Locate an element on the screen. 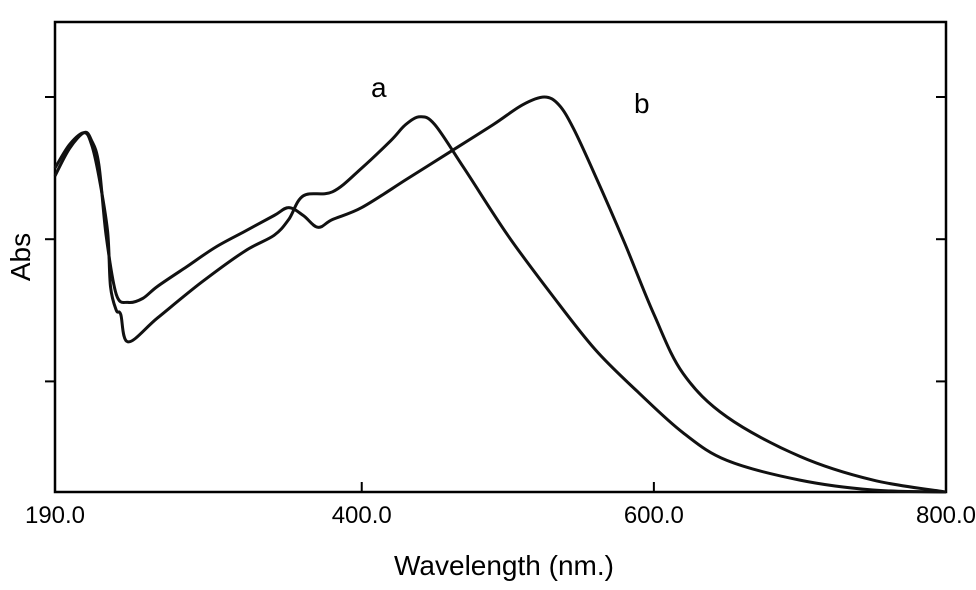 The width and height of the screenshot is (976, 590). series-label-b: b is located at coordinates (642, 103).